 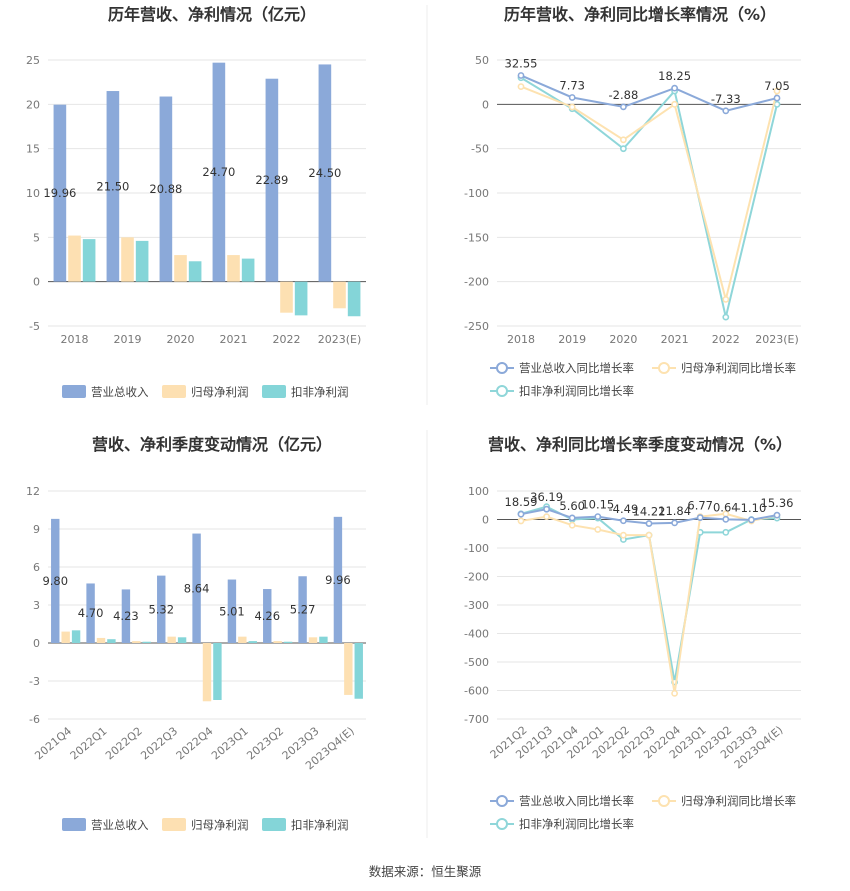 I want to click on y-tick-label: -100, so click(x=476, y=193).